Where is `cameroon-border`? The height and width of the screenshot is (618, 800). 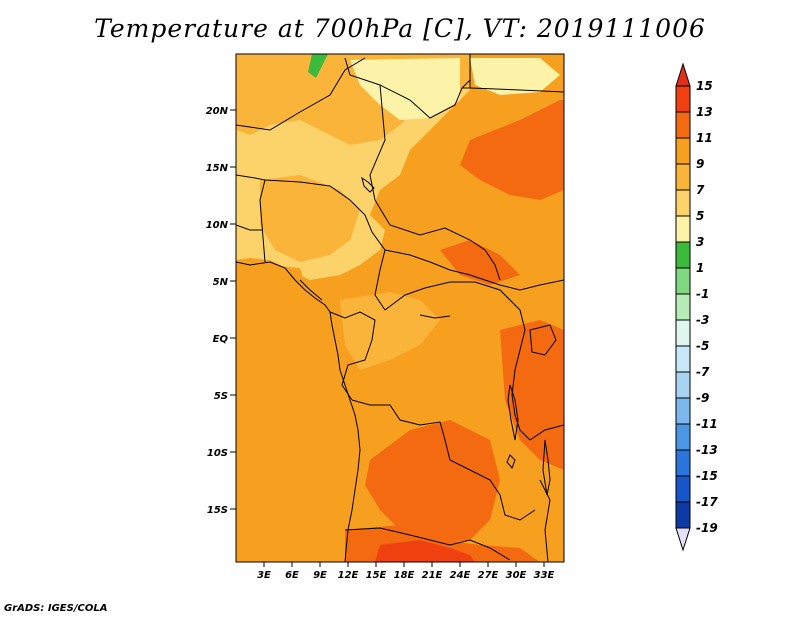 cameroon-border is located at coordinates (311, 290).